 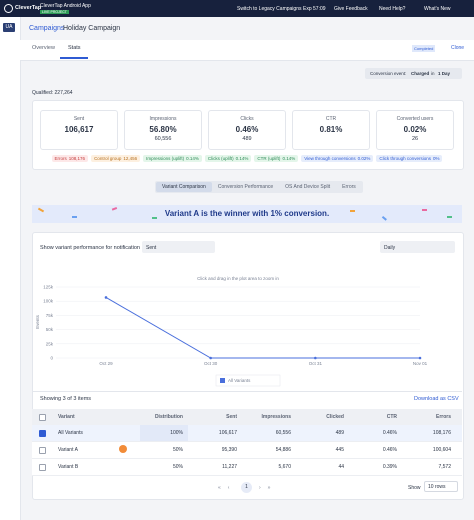 I want to click on conversion-label: Conversion event:, so click(x=388, y=73).